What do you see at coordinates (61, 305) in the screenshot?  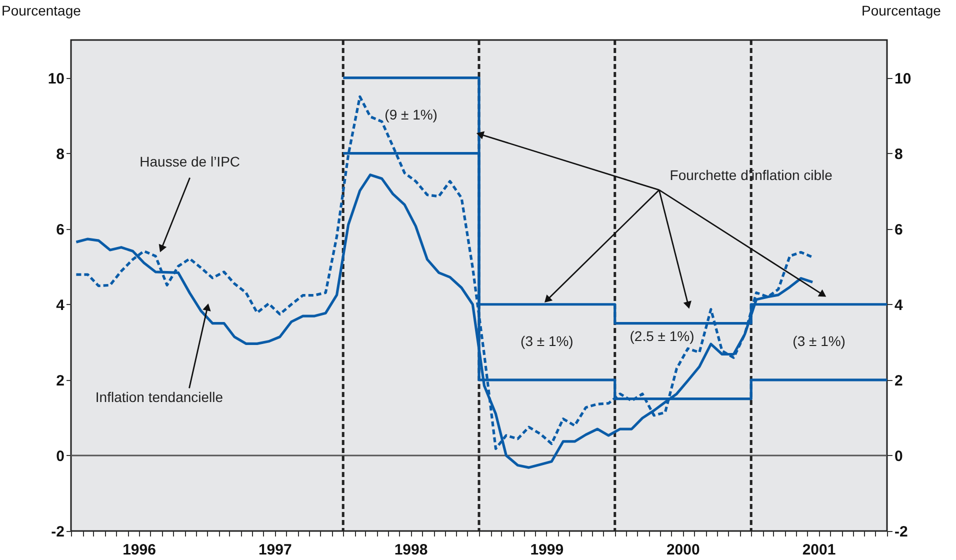 I see `y-tick-label: 4` at bounding box center [61, 305].